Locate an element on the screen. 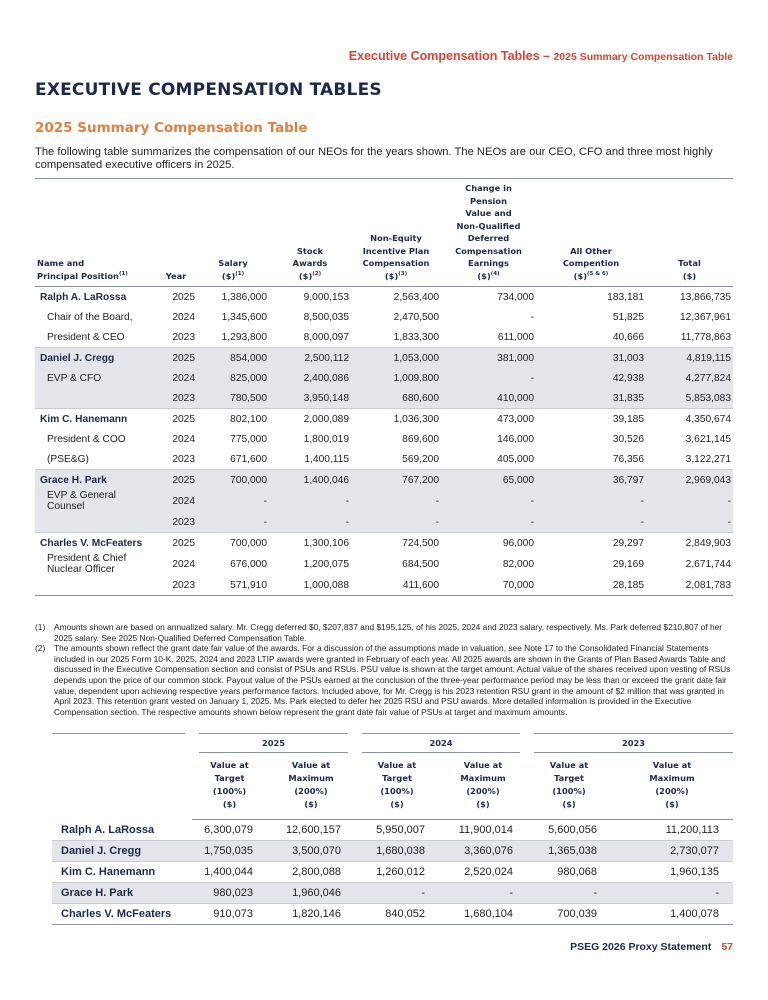  table-cell: 724,500 is located at coordinates (396, 542).